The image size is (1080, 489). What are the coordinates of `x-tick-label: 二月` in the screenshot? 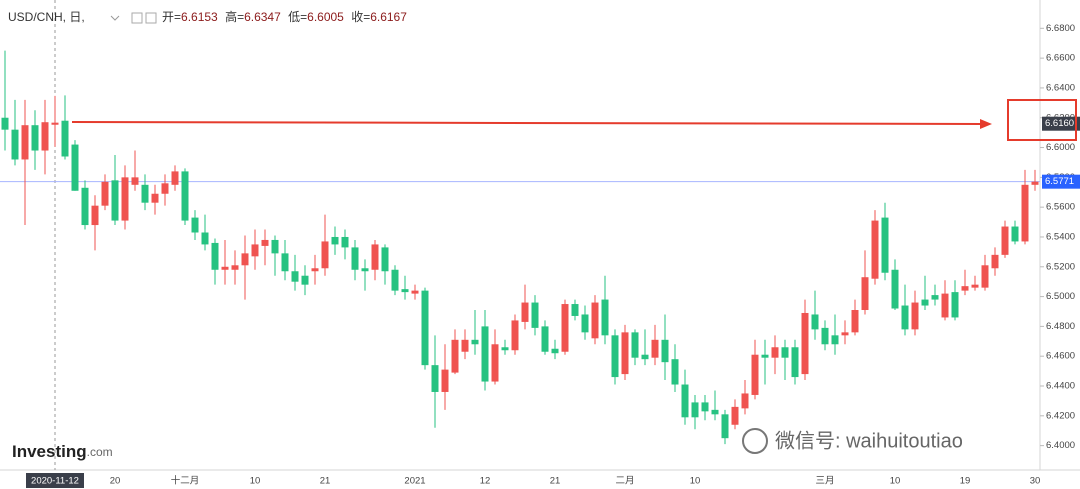 It's located at (624, 481).